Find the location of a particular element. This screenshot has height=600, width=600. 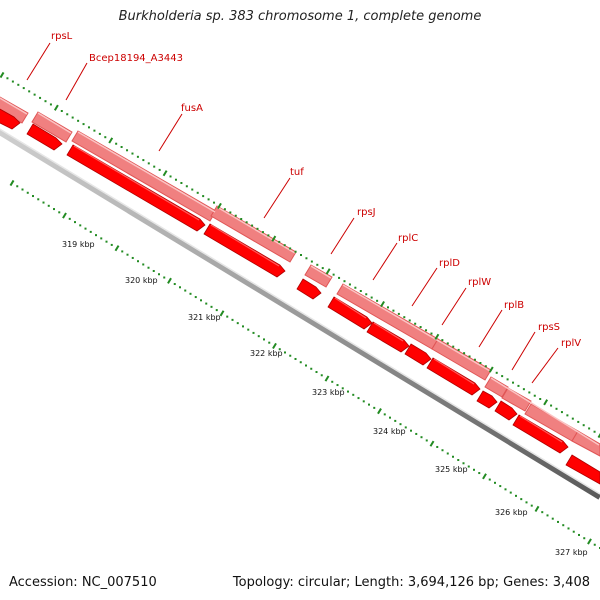

gene-offscreen-arrow is located at coordinates (582, 469).